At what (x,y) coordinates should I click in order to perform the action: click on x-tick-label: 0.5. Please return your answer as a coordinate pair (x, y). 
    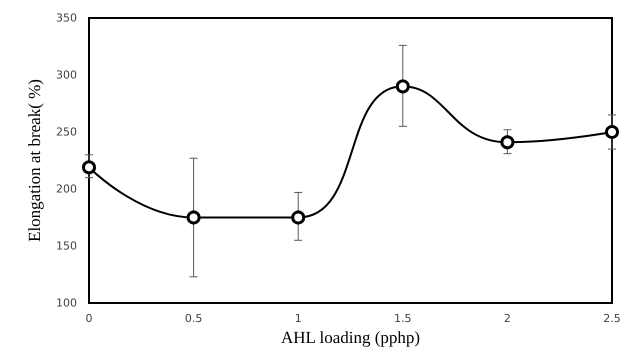
    Looking at the image, I should click on (193, 318).